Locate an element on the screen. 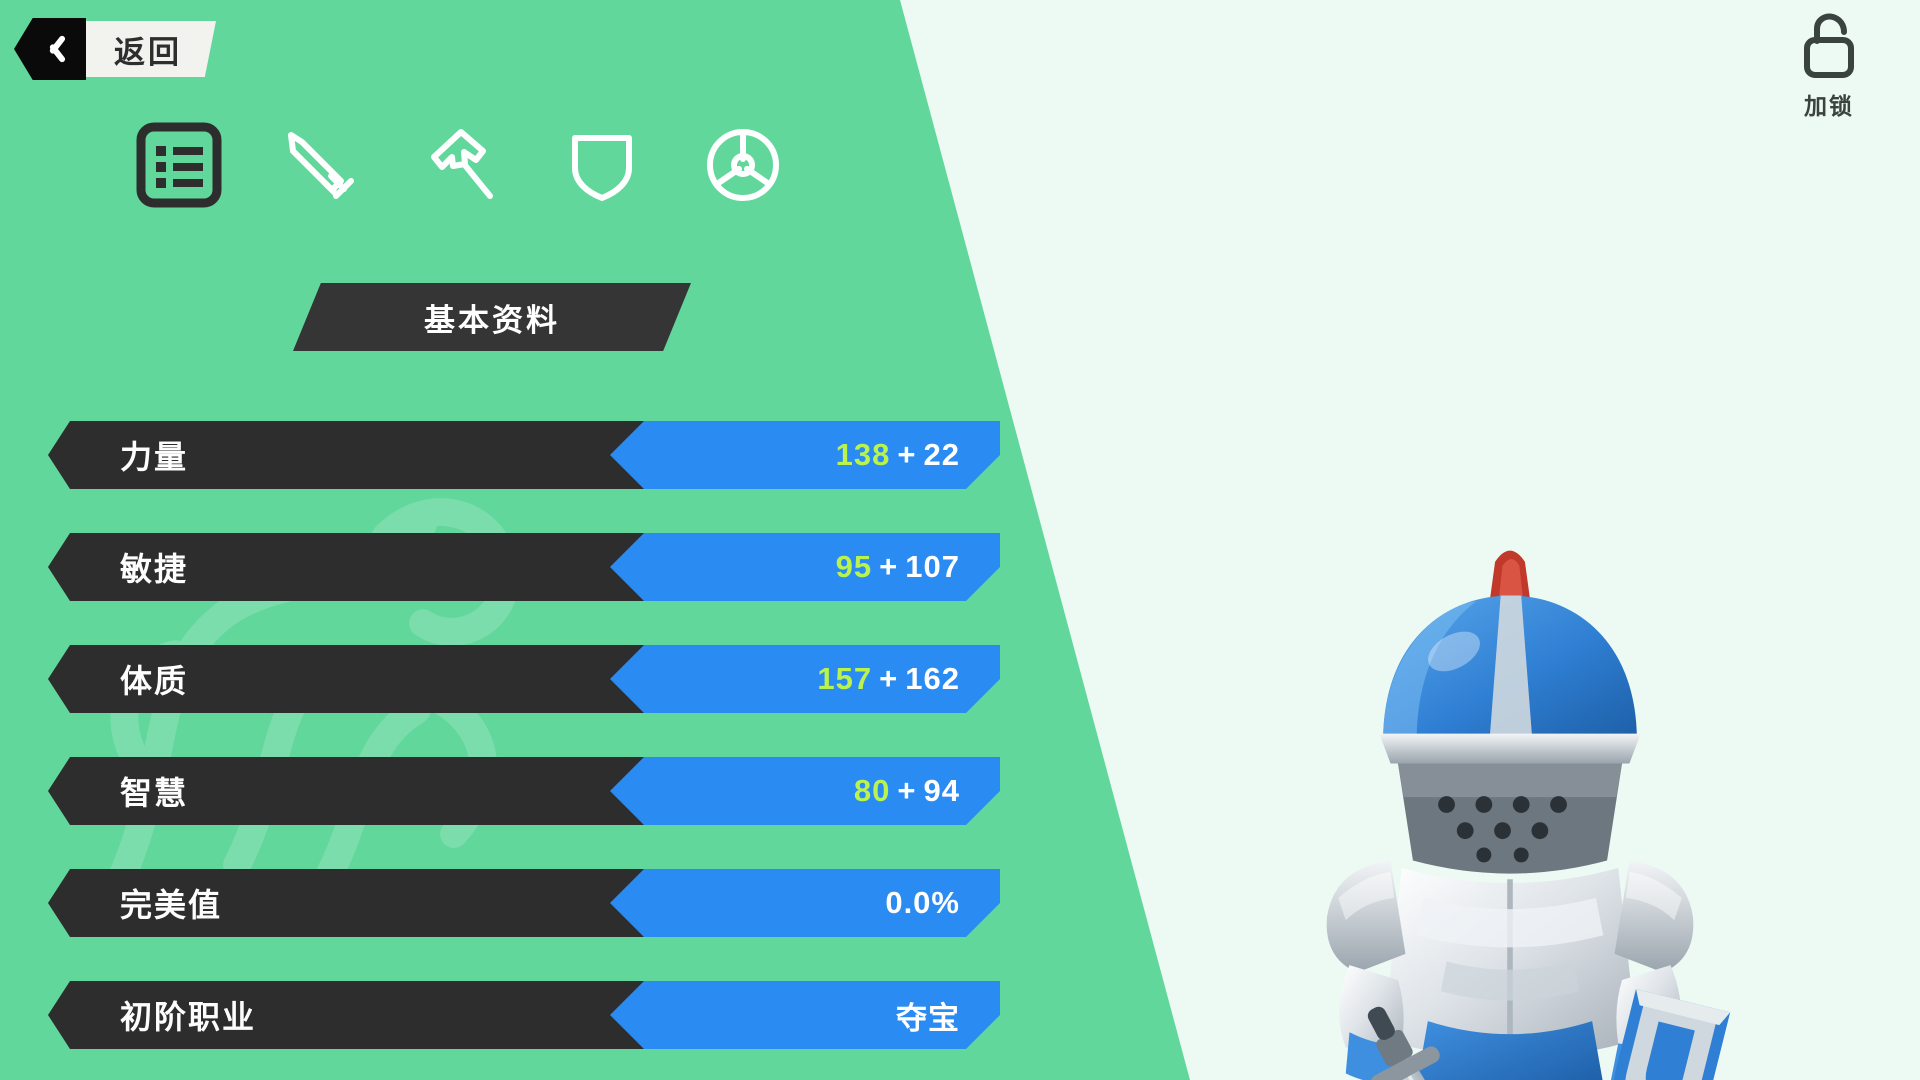 The height and width of the screenshot is (1080, 1920). tab-list is located at coordinates (179, 165).